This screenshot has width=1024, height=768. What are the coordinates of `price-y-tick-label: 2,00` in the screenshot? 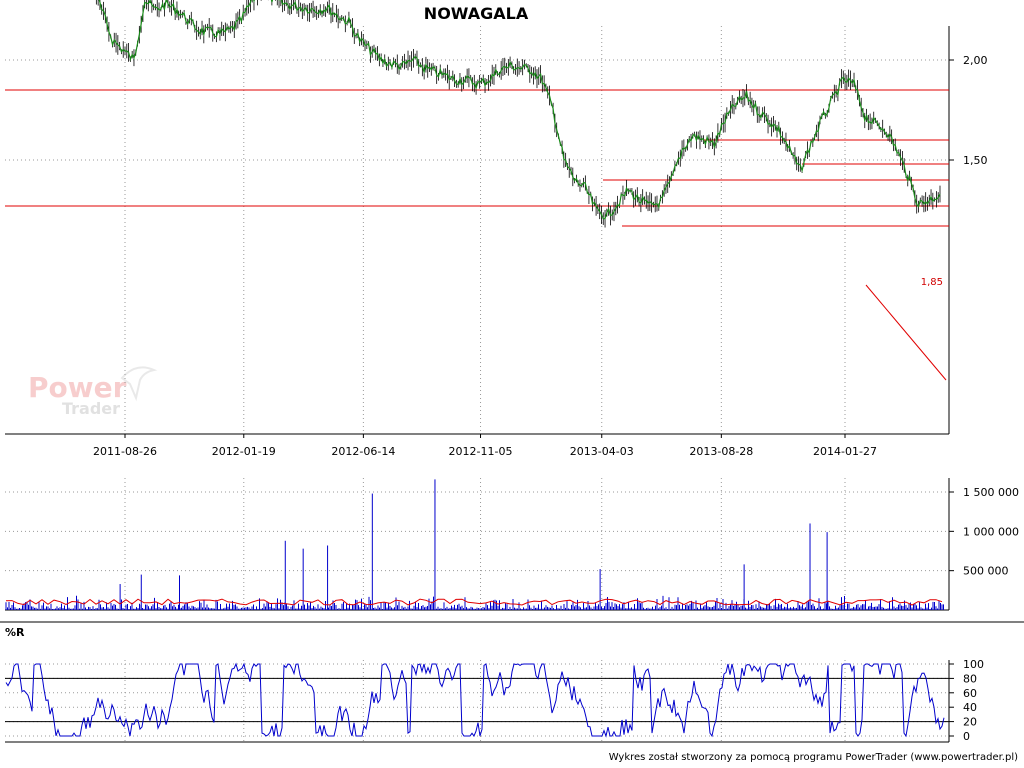 It's located at (975, 60).